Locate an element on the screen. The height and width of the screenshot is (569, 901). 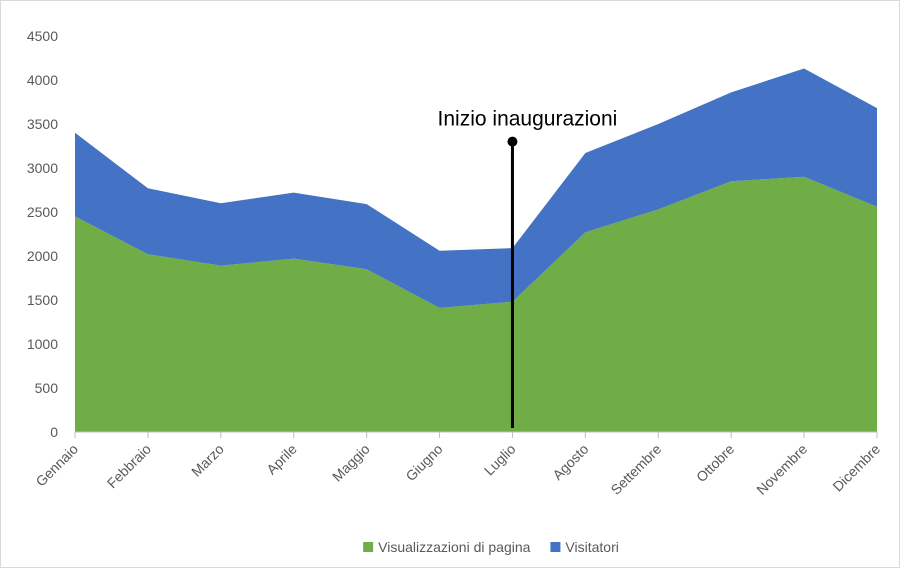
y-tick-label: 2000 is located at coordinates (42, 256).